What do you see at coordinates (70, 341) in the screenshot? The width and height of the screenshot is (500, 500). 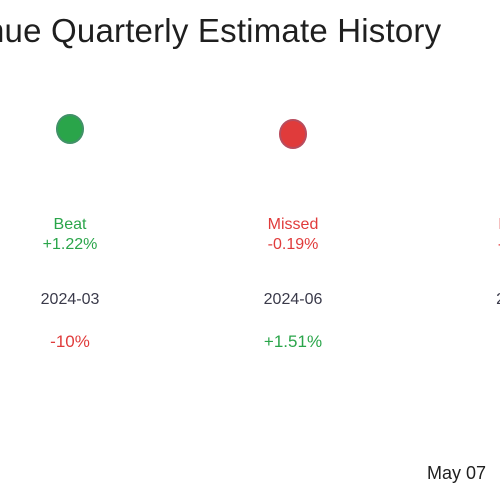 I see `price-change-label: -10%` at bounding box center [70, 341].